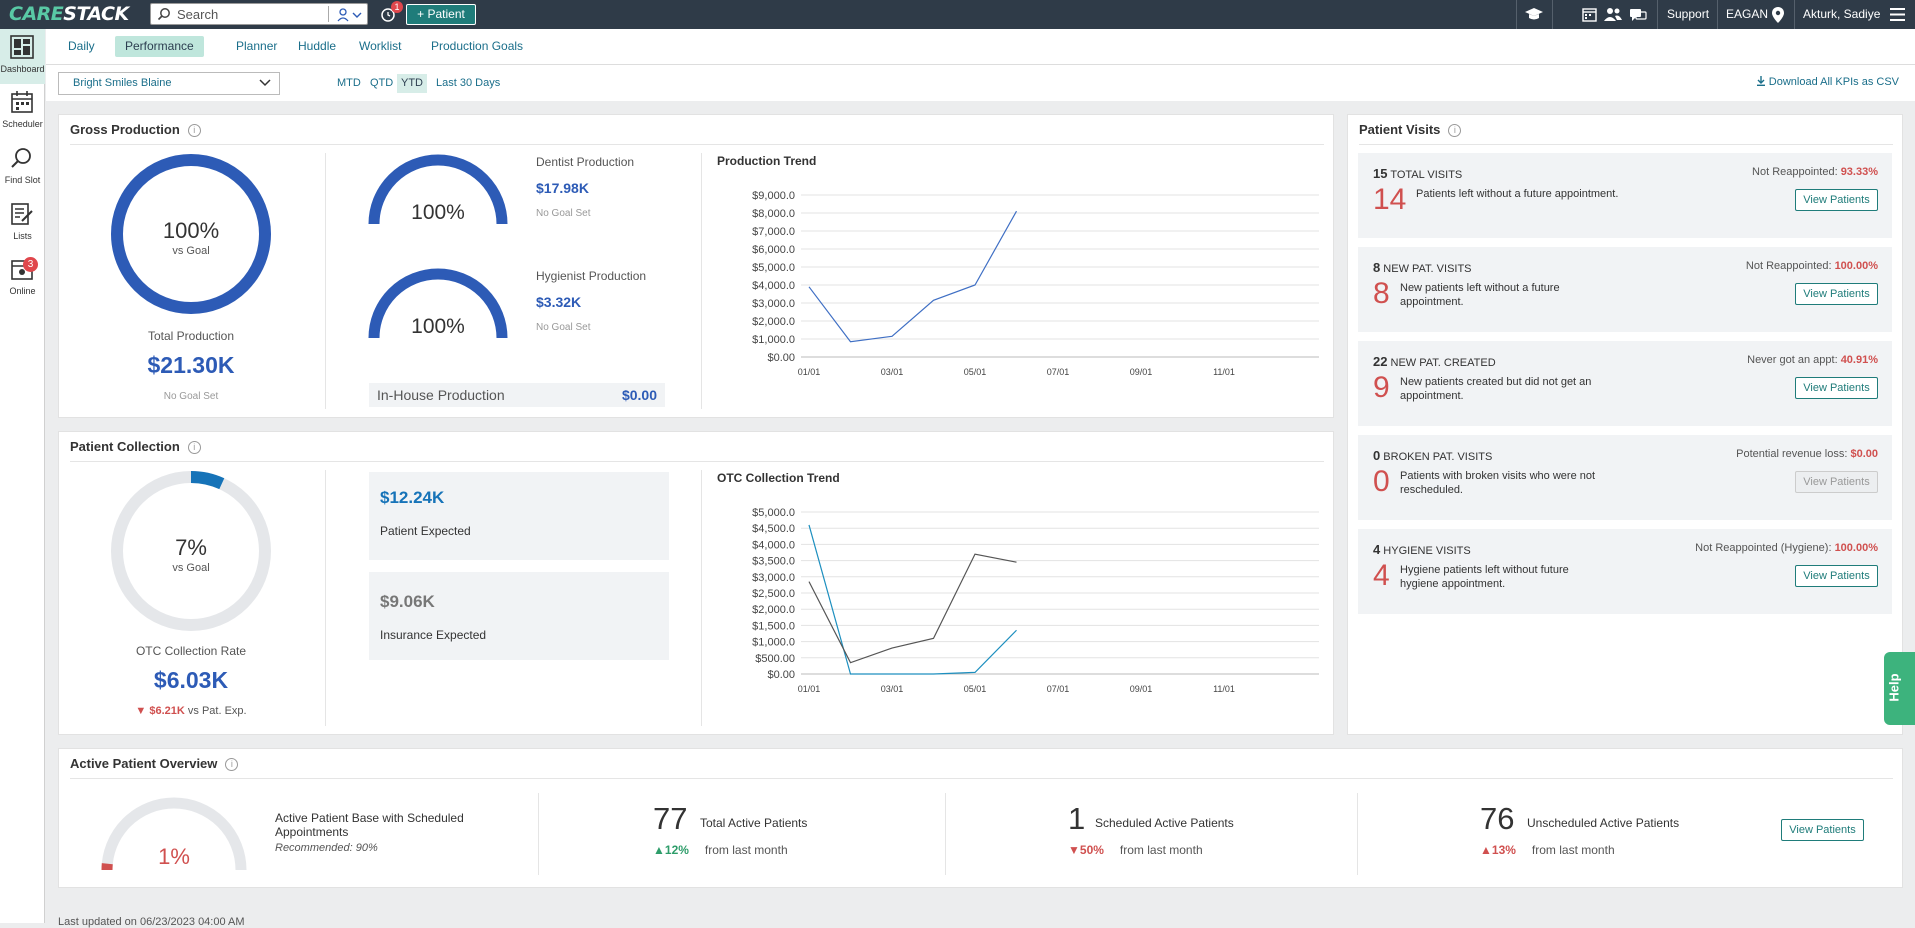 The width and height of the screenshot is (1915, 928). I want to click on tab-huddle: Huddle, so click(317, 46).